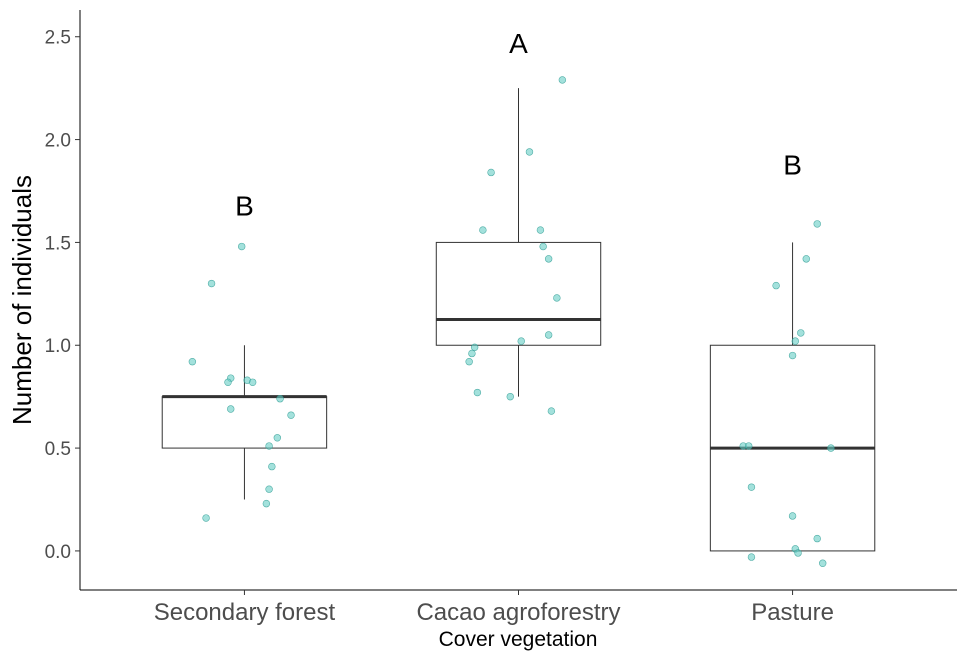  I want to click on y-tick-label: 1.5, so click(58, 243).